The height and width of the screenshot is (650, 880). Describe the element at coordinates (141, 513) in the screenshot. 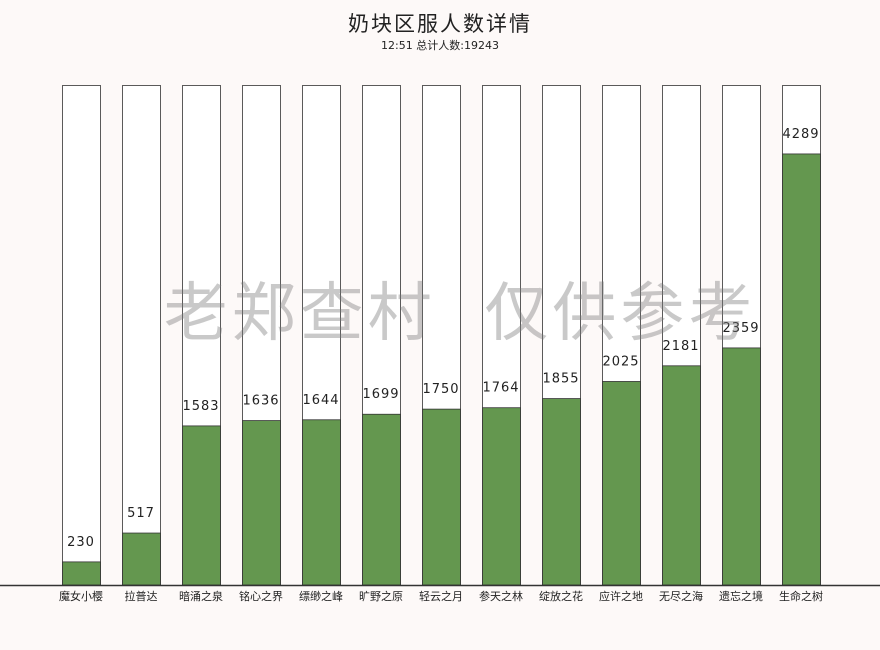

I see `bar-value-label: 517` at that location.